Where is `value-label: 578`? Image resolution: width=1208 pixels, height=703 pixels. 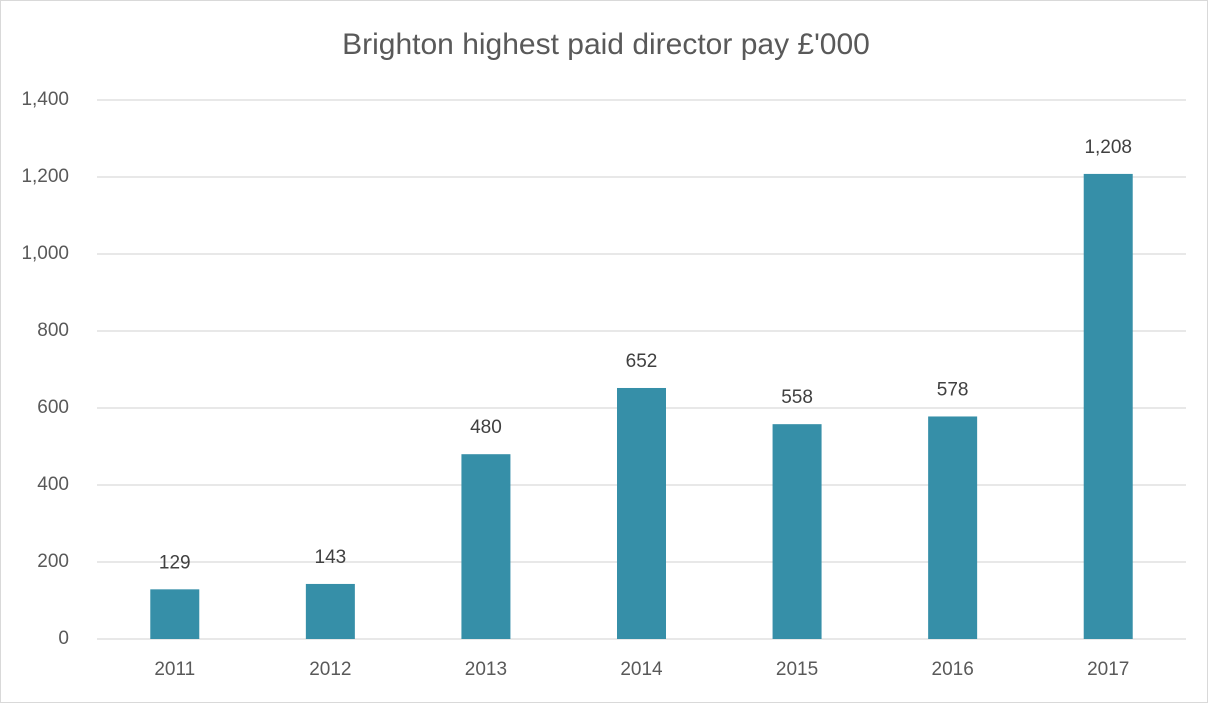
value-label: 578 is located at coordinates (953, 389).